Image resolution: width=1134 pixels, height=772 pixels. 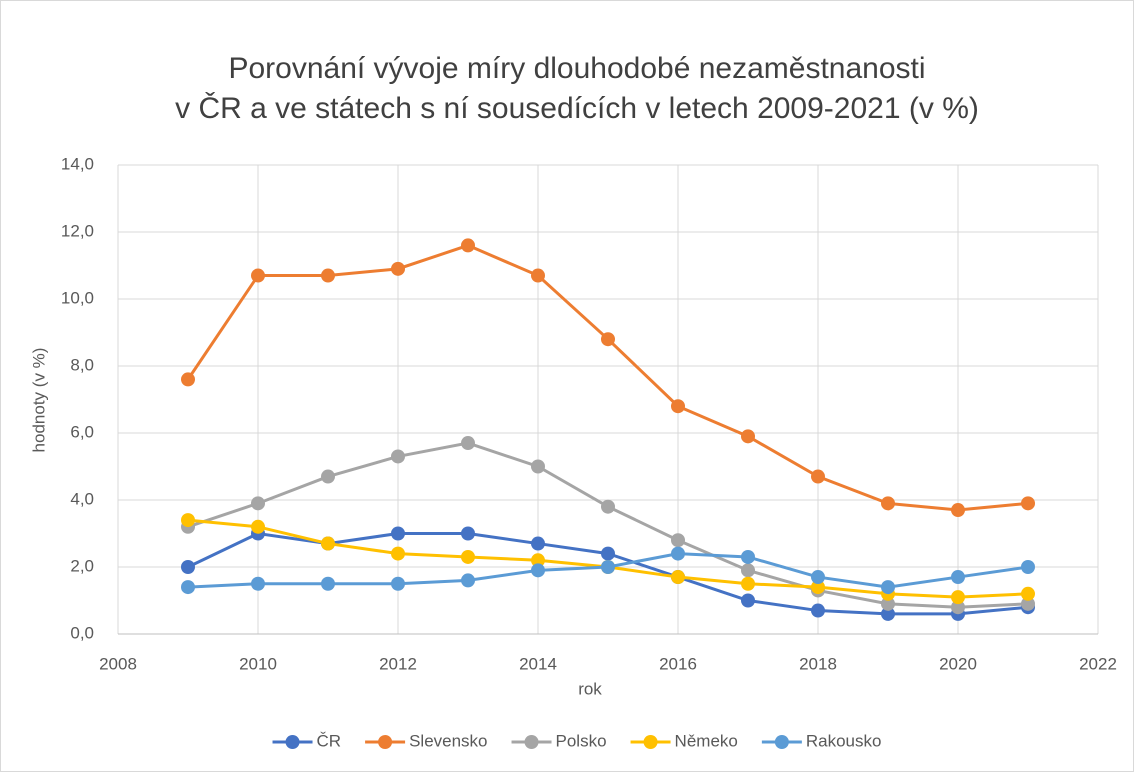 What do you see at coordinates (1098, 663) in the screenshot?
I see `x-tick-label: 2022` at bounding box center [1098, 663].